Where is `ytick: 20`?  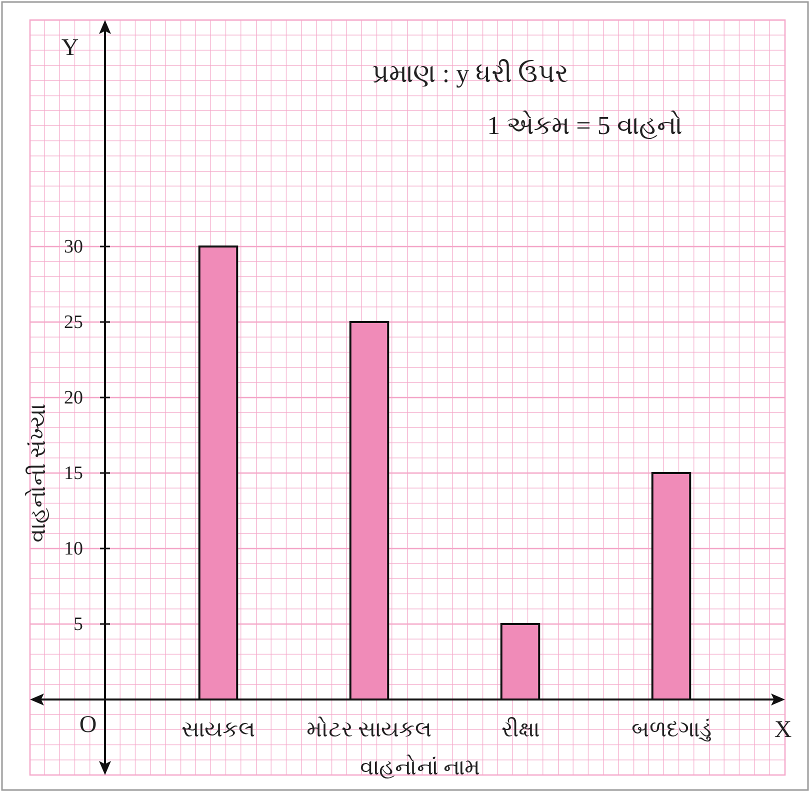 ytick: 20 is located at coordinates (73, 398).